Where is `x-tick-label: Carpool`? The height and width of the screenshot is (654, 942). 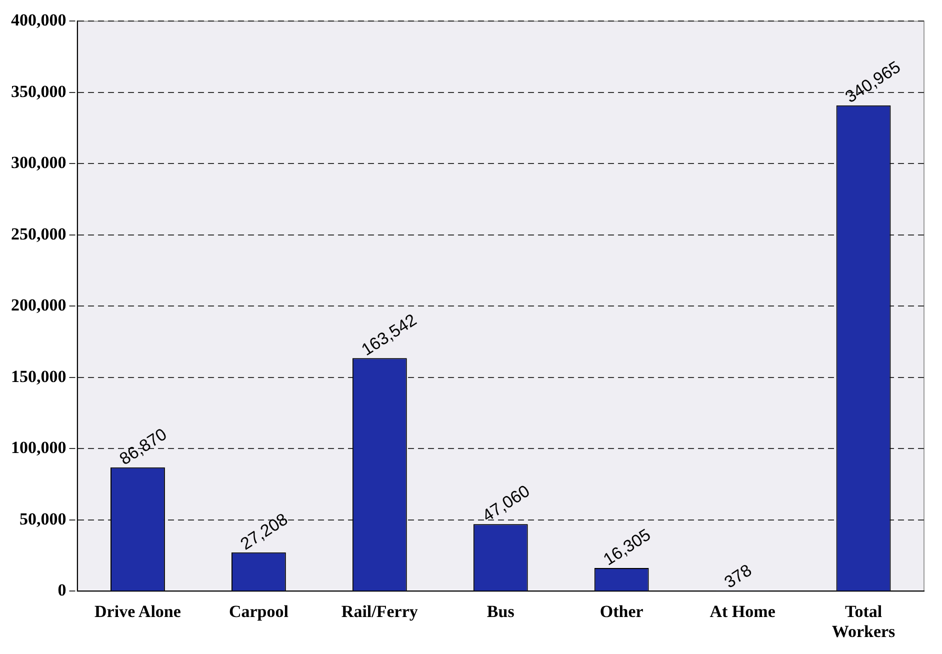
x-tick-label: Carpool is located at coordinates (258, 611).